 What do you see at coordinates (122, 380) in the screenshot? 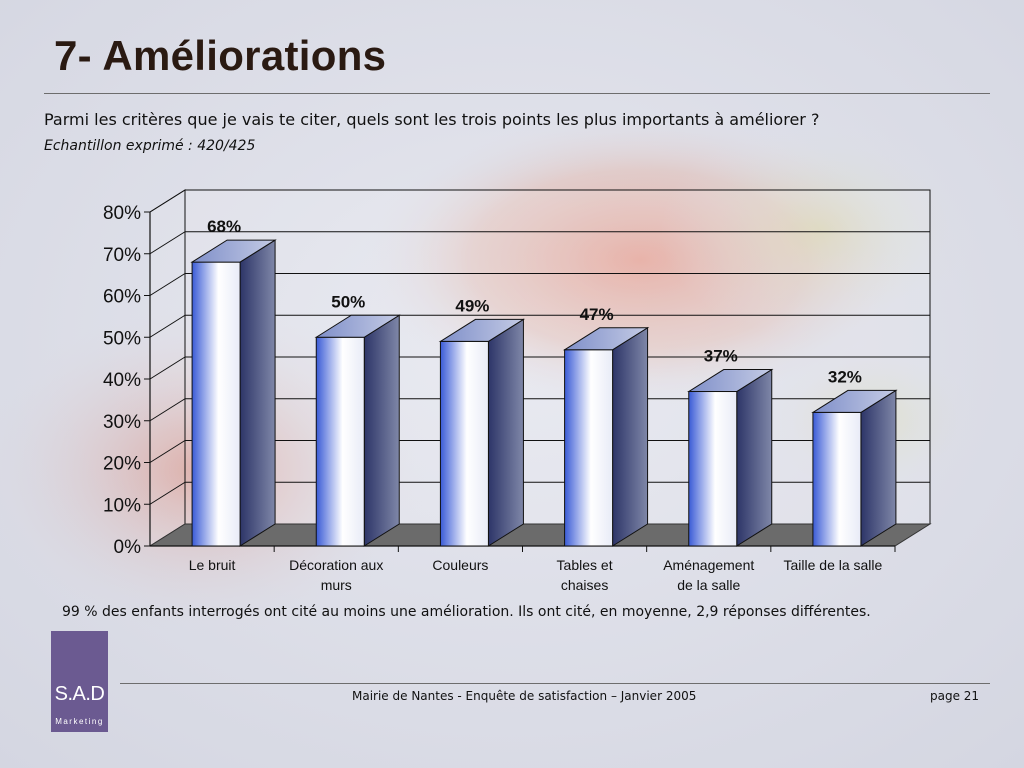
I see `y-tick-label: 40%` at bounding box center [122, 380].